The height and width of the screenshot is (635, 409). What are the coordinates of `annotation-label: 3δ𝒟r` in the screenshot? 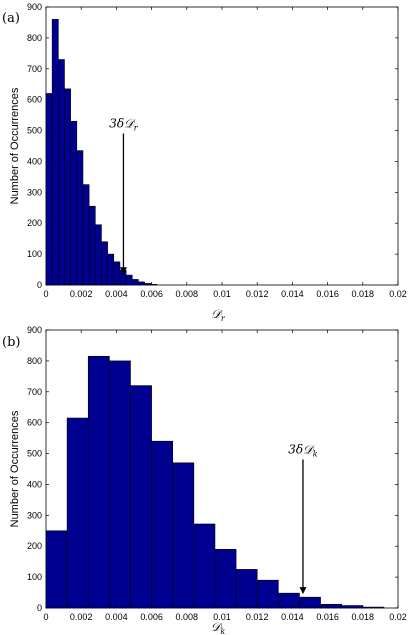 It's located at (123, 124).